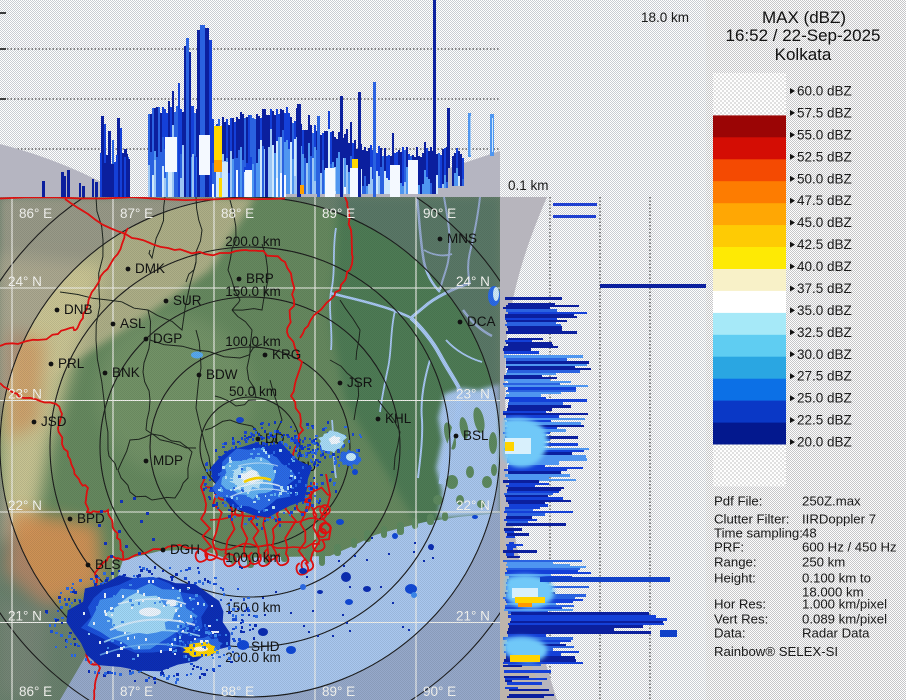  I want to click on svg-text: Data:, so click(730, 633).